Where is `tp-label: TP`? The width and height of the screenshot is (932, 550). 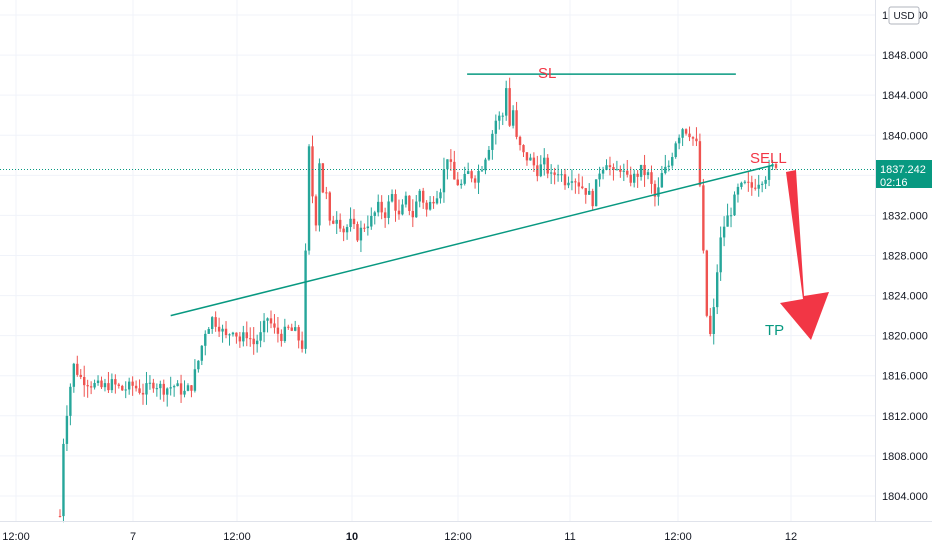 tp-label: TP is located at coordinates (774, 330).